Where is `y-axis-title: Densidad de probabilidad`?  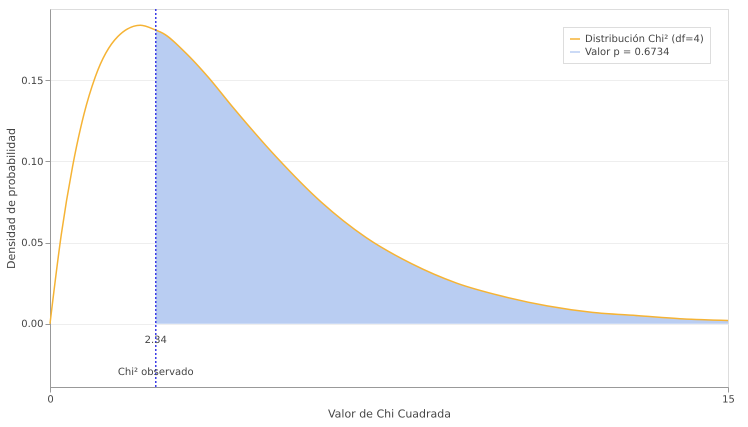
y-axis-title: Densidad de probabilidad is located at coordinates (11, 199).